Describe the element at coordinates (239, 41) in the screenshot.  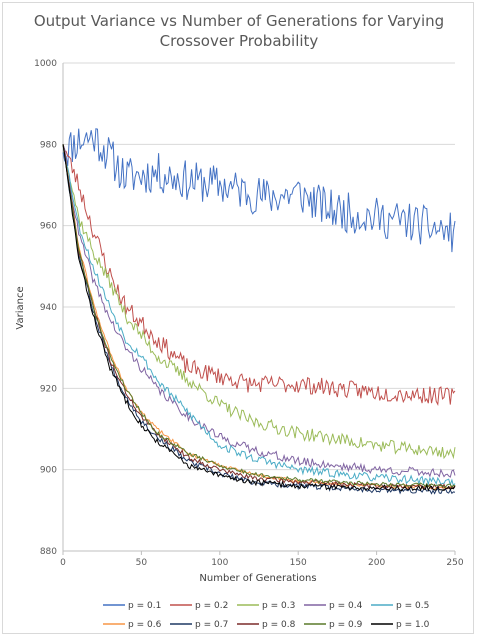
I see `chart-title-line-2: Crossover Probability` at that location.